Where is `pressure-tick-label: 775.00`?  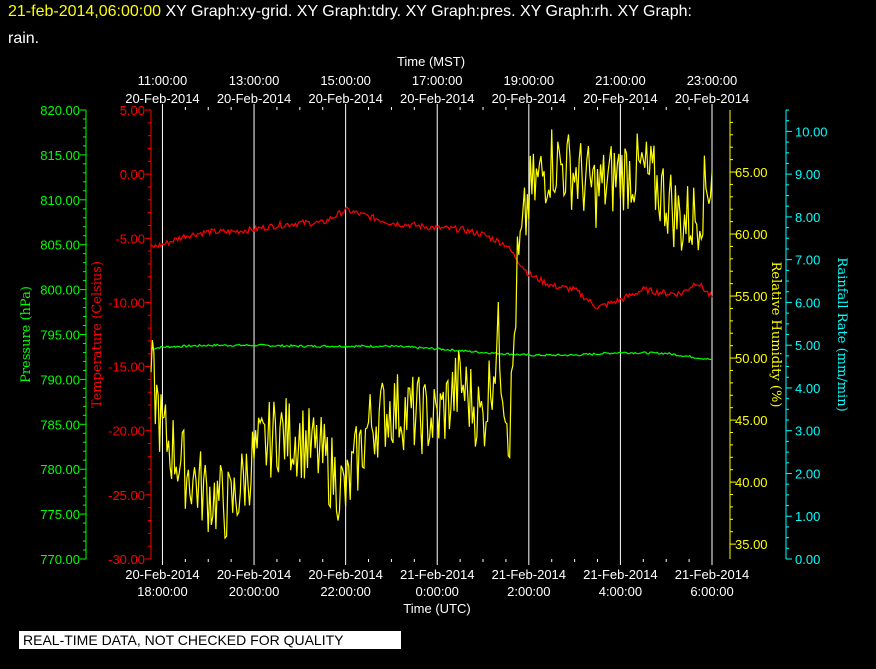
pressure-tick-label: 775.00 is located at coordinates (60, 514).